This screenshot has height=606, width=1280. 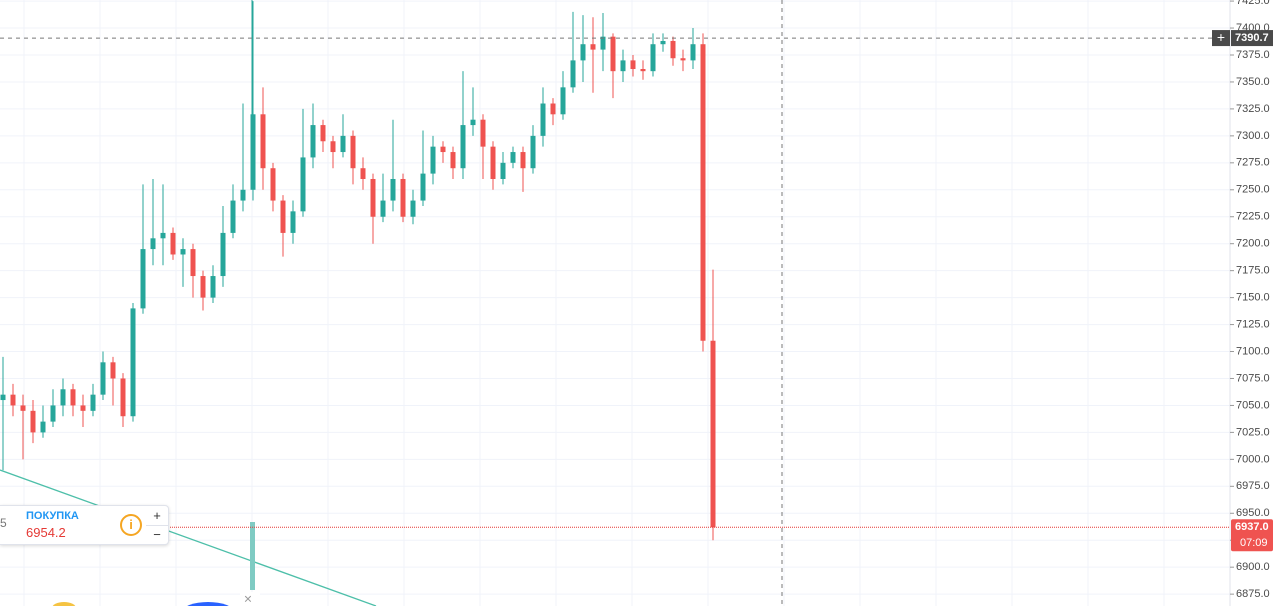 I want to click on last-price-box, so click(x=1252, y=535).